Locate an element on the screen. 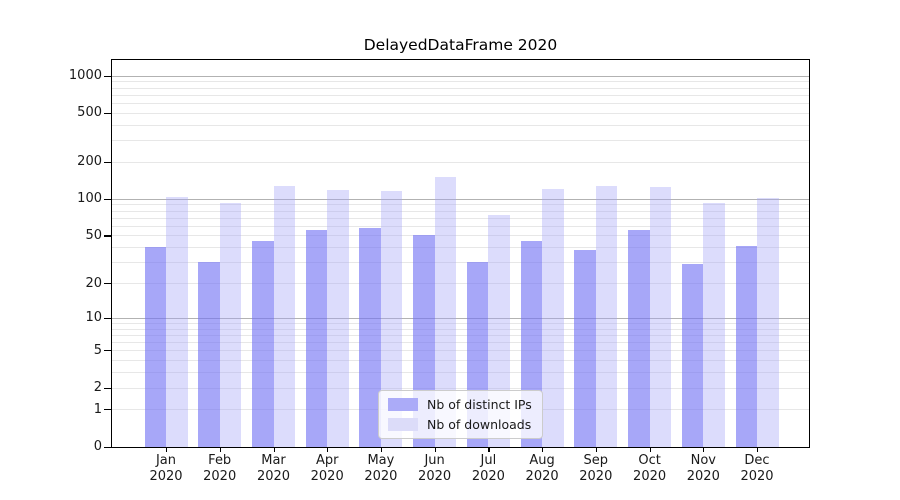  legend-swatch-downloads is located at coordinates (403, 424).